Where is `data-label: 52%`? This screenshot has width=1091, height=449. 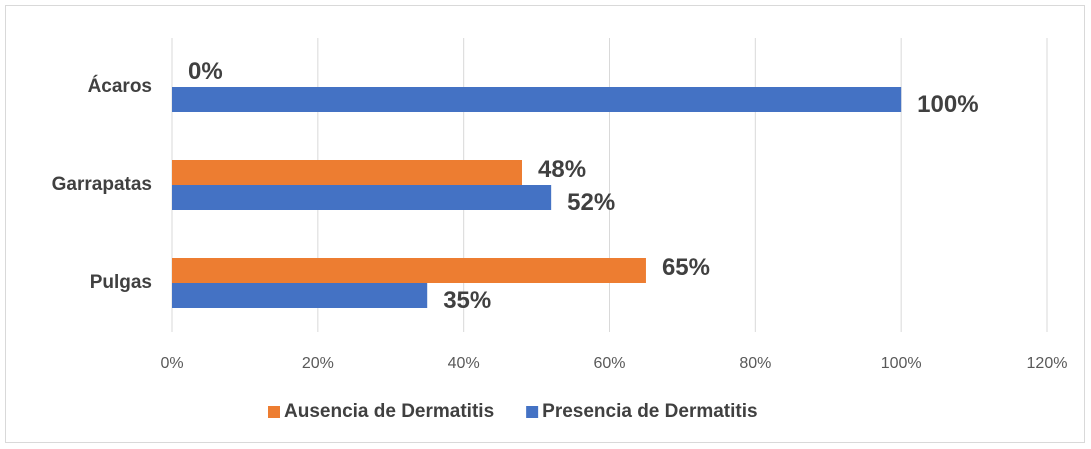
data-label: 52% is located at coordinates (591, 202).